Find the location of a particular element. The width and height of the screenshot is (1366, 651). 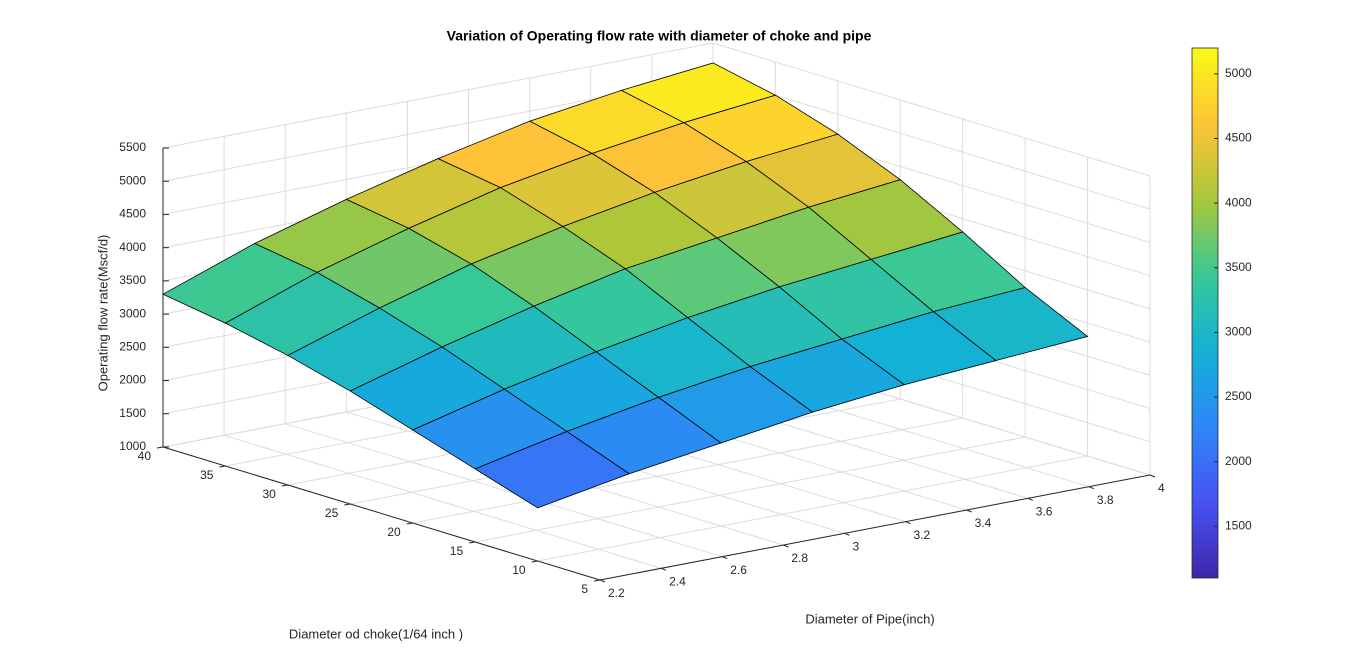

z-tick-label: 3500 is located at coordinates (132, 280).